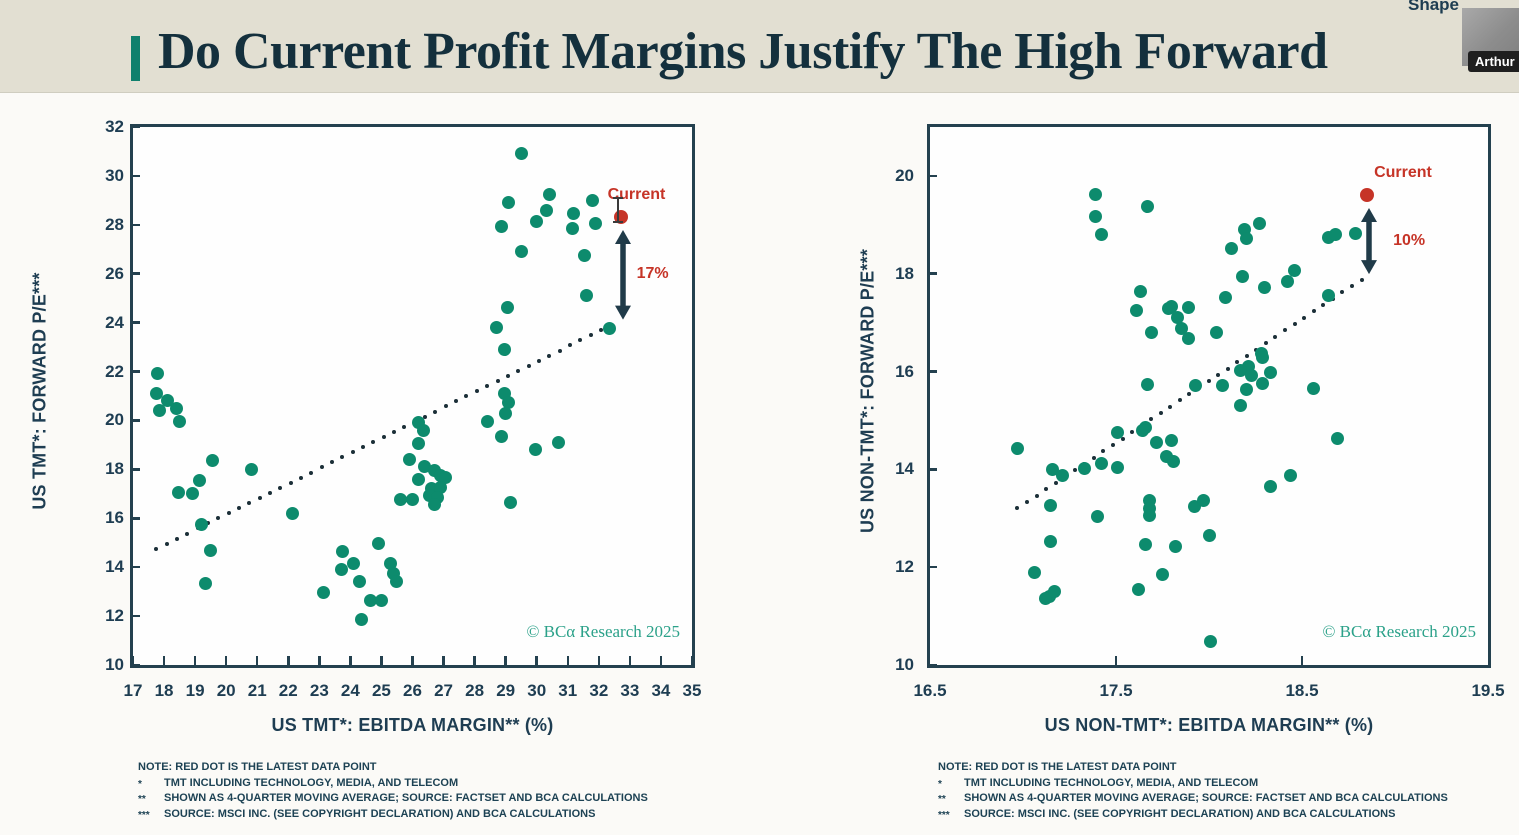 The height and width of the screenshot is (835, 1519). I want to click on x-tick-label: 34, so click(661, 690).